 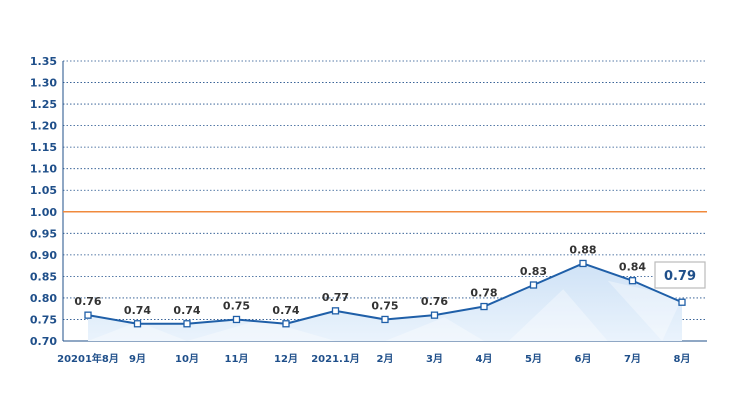 What do you see at coordinates (335, 359) in the screenshot?
I see `x-tick-label: 2021.1月` at bounding box center [335, 359].